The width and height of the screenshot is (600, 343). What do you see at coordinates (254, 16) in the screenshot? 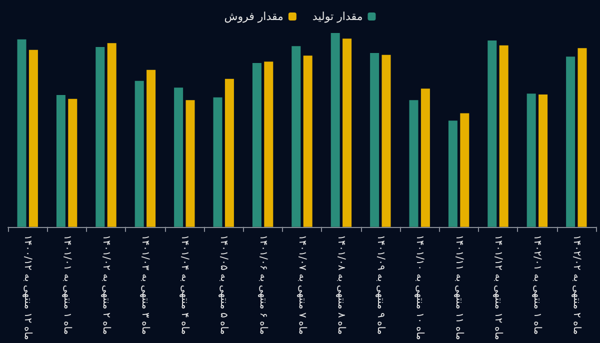
I see `legend-label: مقدار فروش` at bounding box center [254, 16].